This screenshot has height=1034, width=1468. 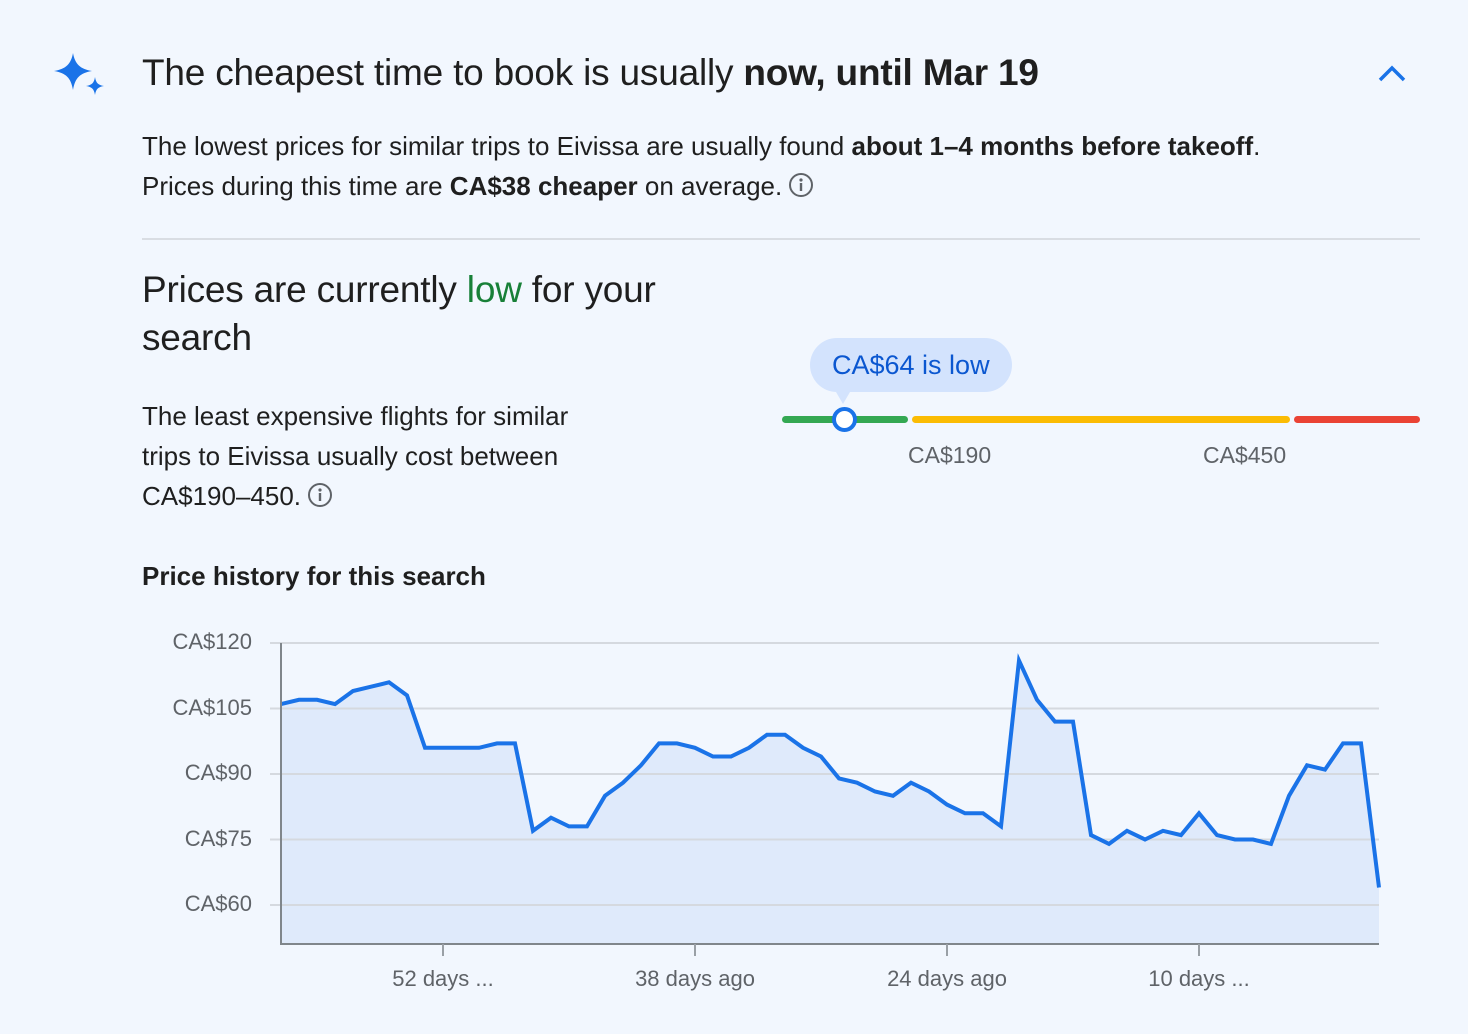 What do you see at coordinates (304, 289) in the screenshot?
I see `price-level-text: Prices are currently` at bounding box center [304, 289].